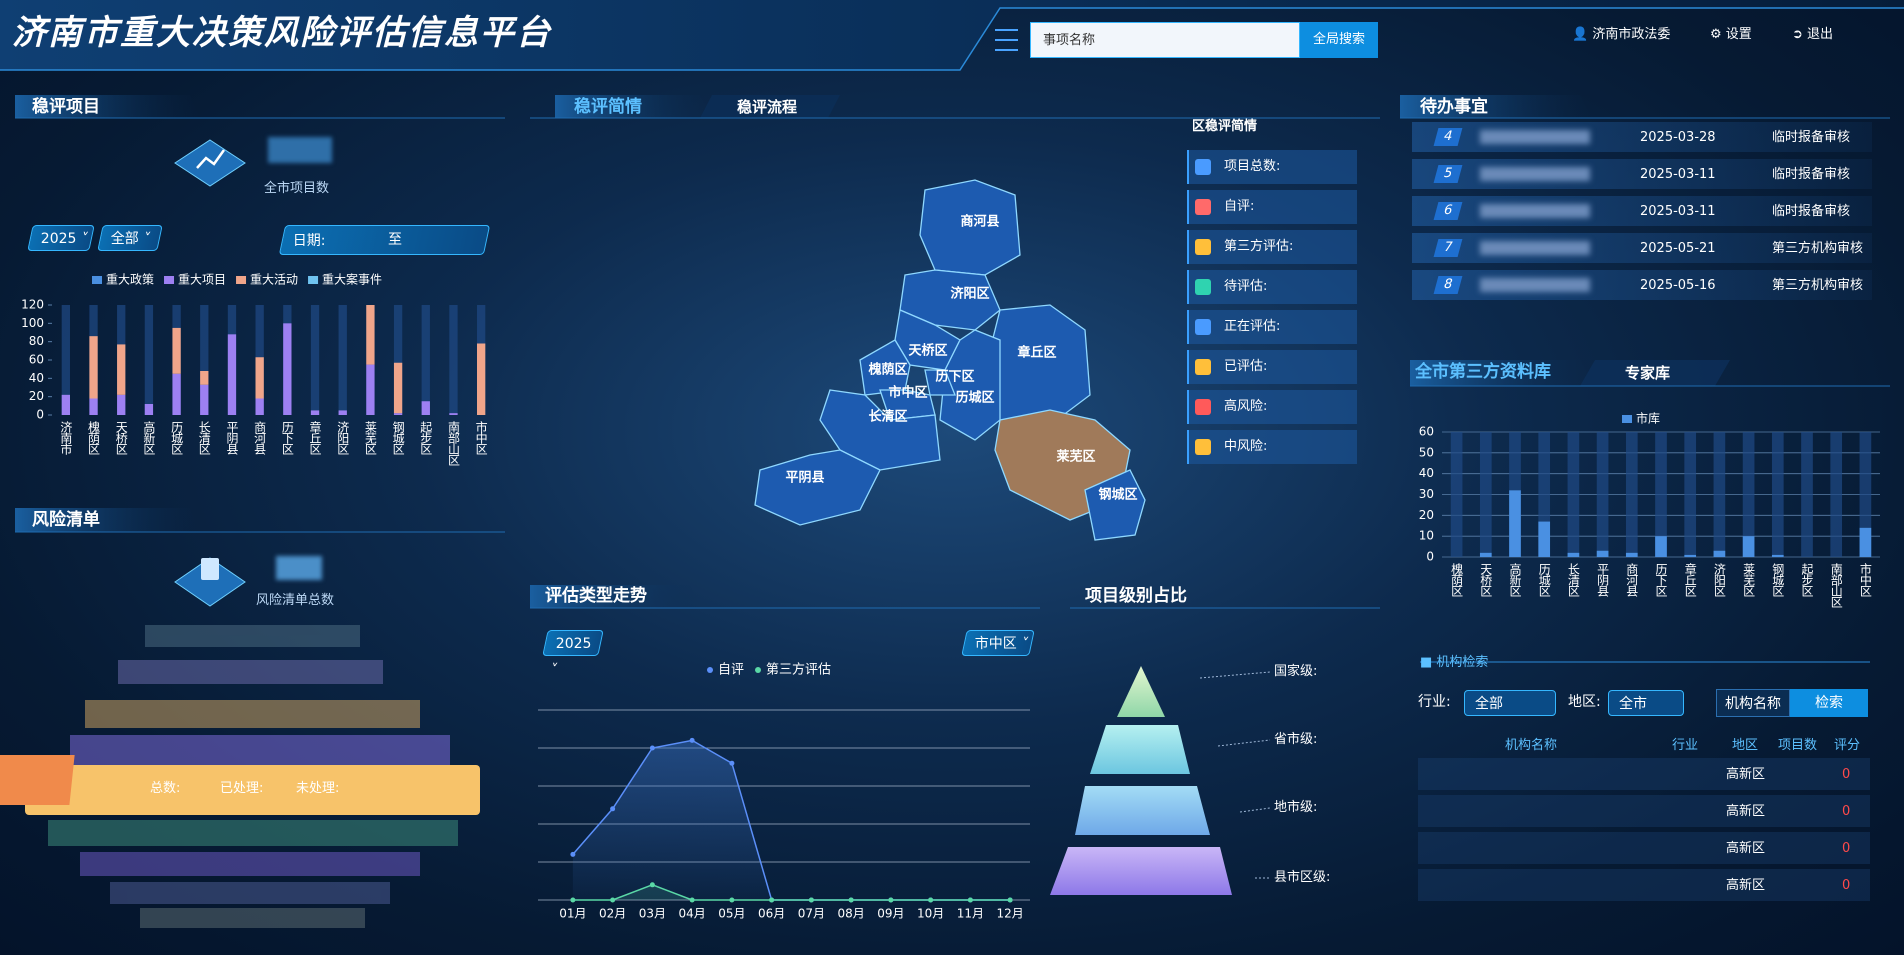  What do you see at coordinates (1454, 107) in the screenshot?
I see `section-title: 待办事宜` at bounding box center [1454, 107].